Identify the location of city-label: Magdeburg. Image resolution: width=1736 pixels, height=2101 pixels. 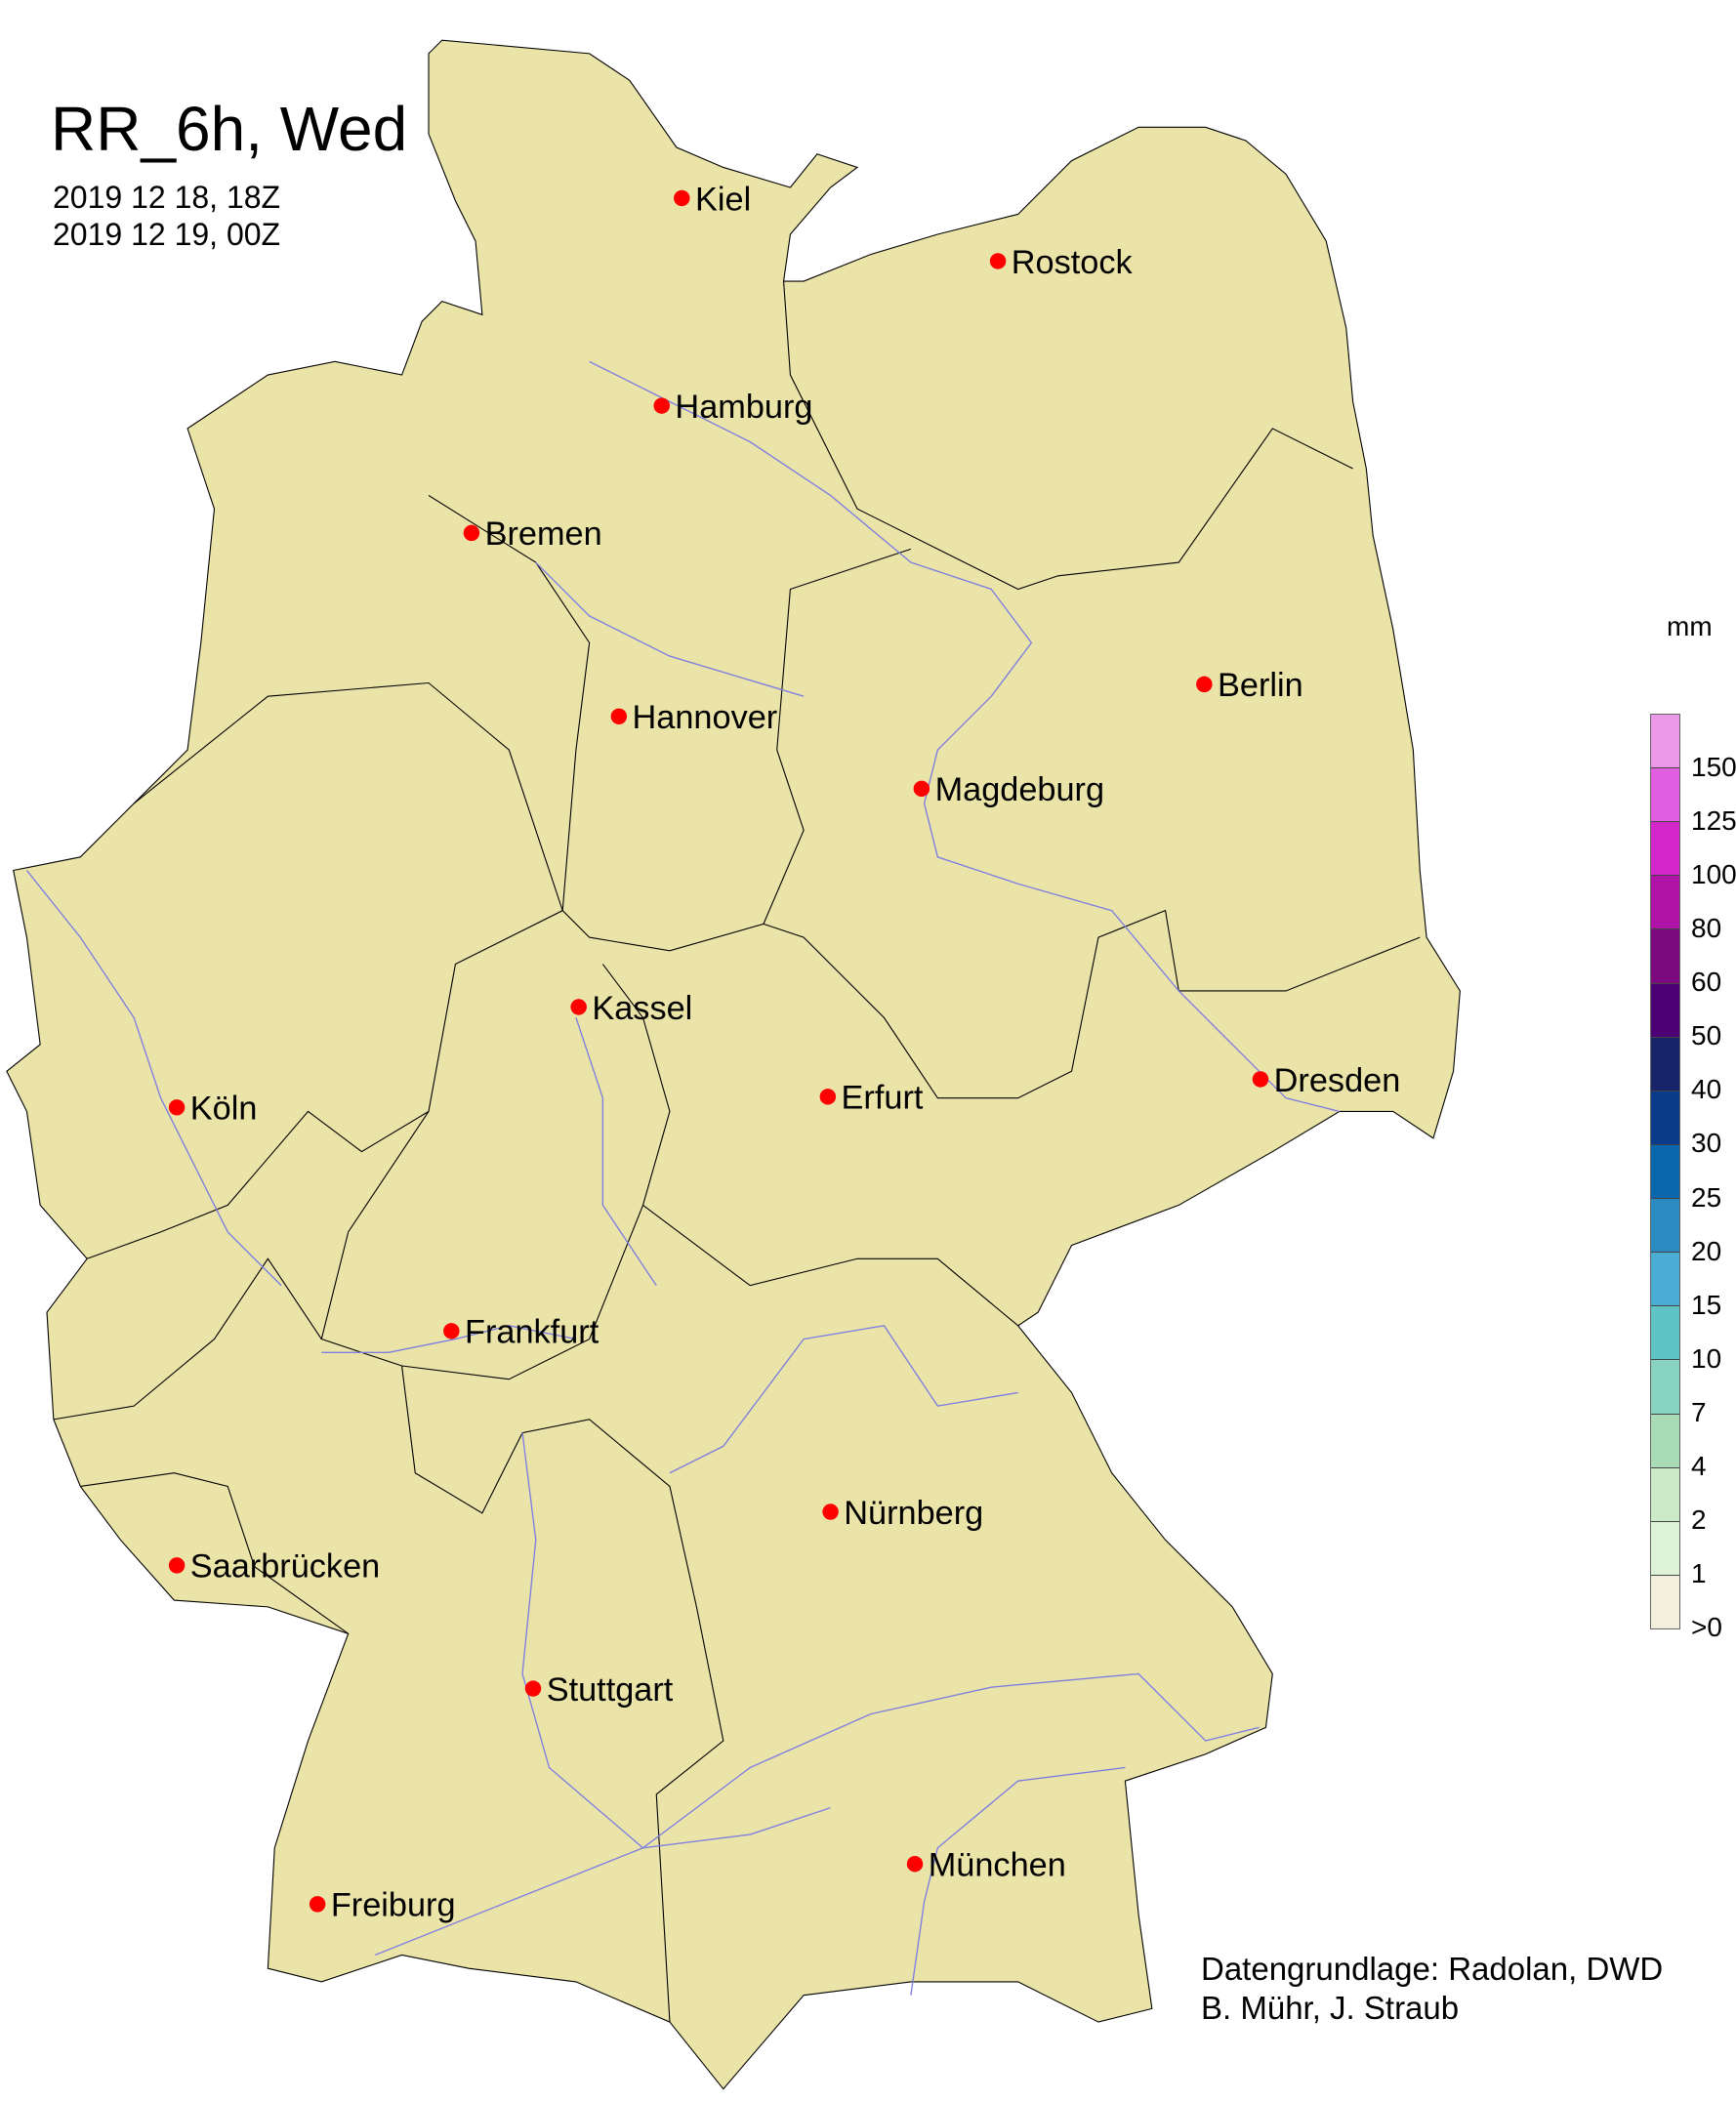
(1019, 789).